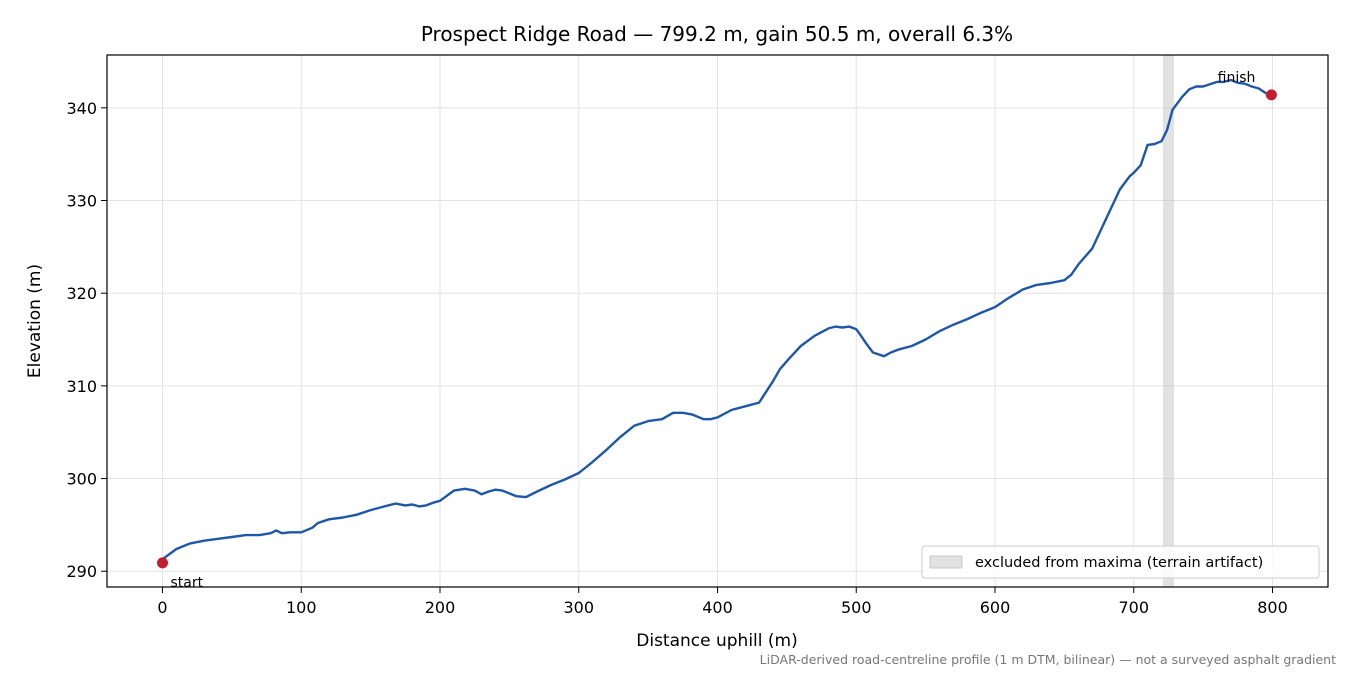 This screenshot has width=1350, height=675. Describe the element at coordinates (1237, 78) in the screenshot. I see `finish-label: finish` at that location.